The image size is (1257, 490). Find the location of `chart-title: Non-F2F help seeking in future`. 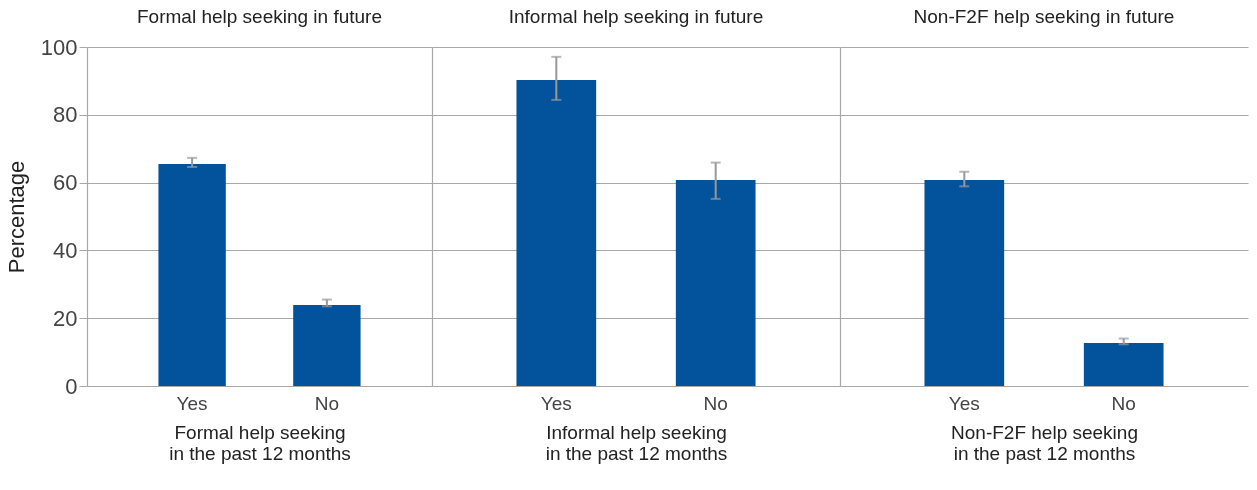

chart-title: Non-F2F help seeking in future is located at coordinates (1044, 16).